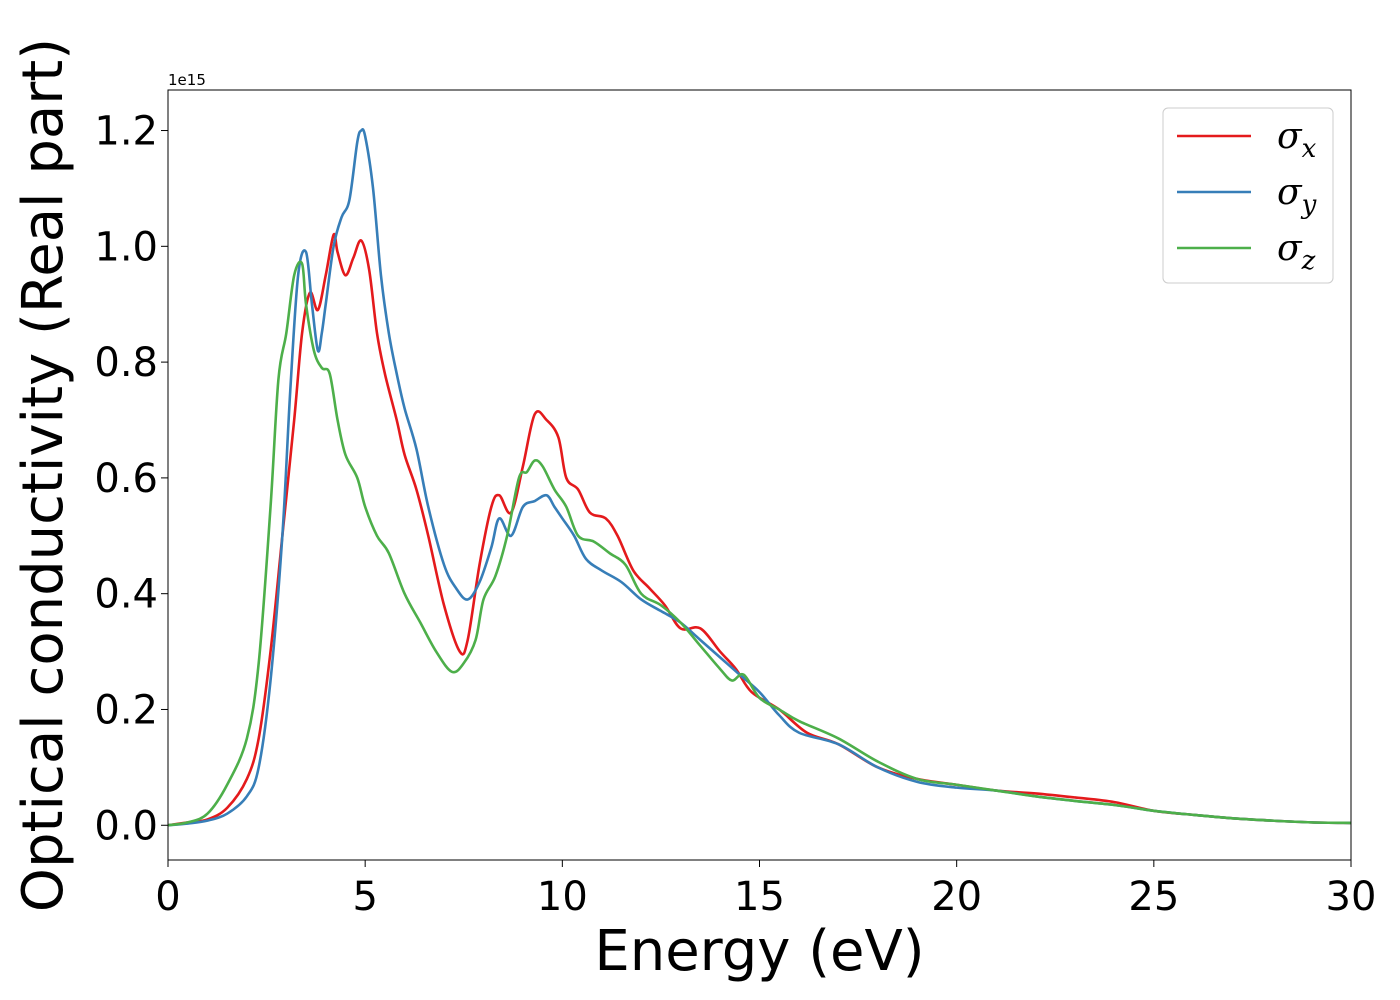 Image resolution: width=1400 pixels, height=1000 pixels. Describe the element at coordinates (126, 247) in the screenshot. I see `y-tick-label: 1.0` at that location.